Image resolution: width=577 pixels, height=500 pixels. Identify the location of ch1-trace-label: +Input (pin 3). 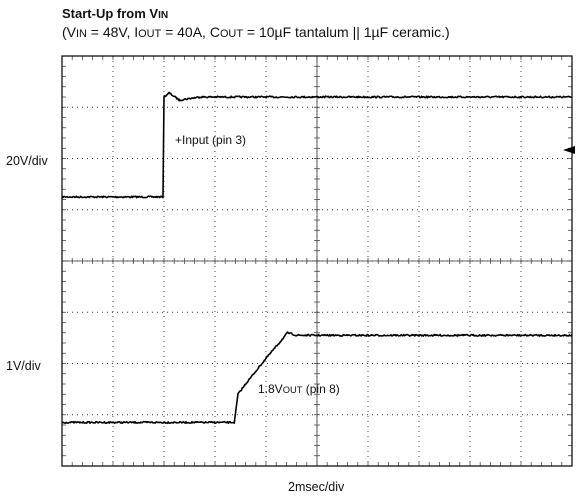
(211, 140).